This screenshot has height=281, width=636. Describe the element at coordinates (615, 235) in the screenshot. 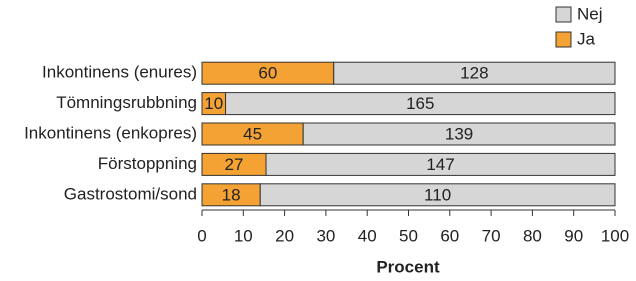

I see `x-tick-label: 100` at that location.